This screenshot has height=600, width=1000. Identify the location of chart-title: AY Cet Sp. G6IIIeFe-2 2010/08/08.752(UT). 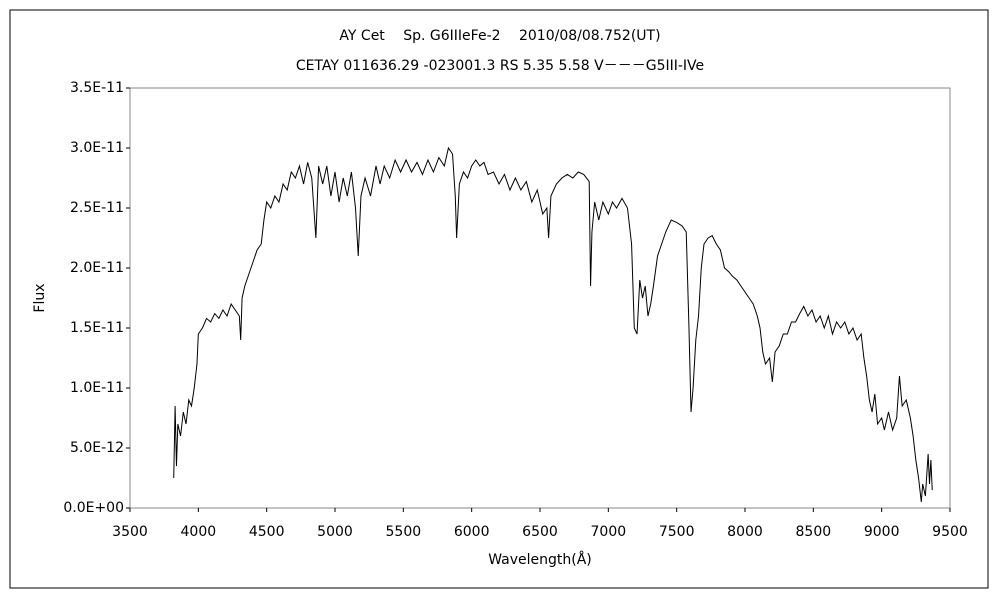
(499, 36).